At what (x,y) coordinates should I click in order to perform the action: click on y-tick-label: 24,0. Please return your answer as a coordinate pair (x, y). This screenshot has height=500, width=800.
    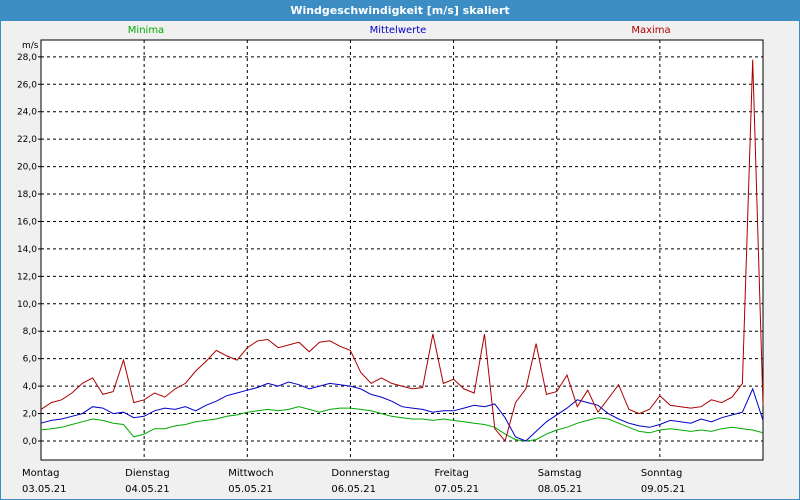
    Looking at the image, I should click on (27, 113).